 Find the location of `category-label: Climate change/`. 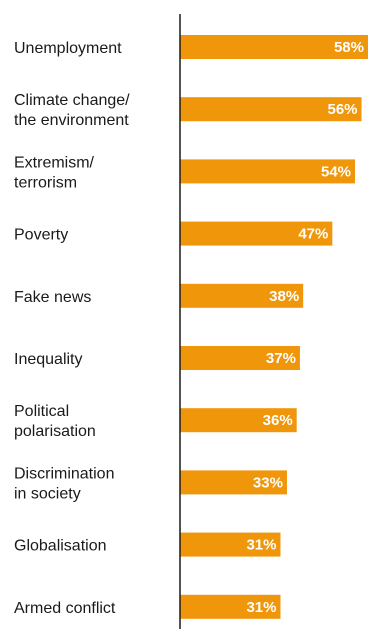

category-label: Climate change/ is located at coordinates (72, 100).